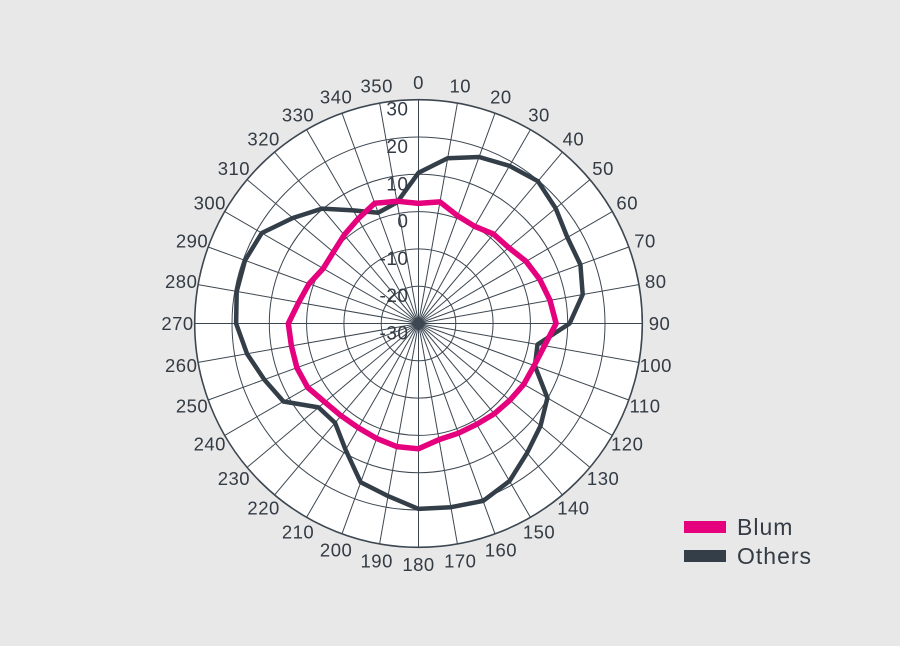 The image size is (900, 646). Describe the element at coordinates (263, 508) in the screenshot. I see `angle-label: 220` at that location.